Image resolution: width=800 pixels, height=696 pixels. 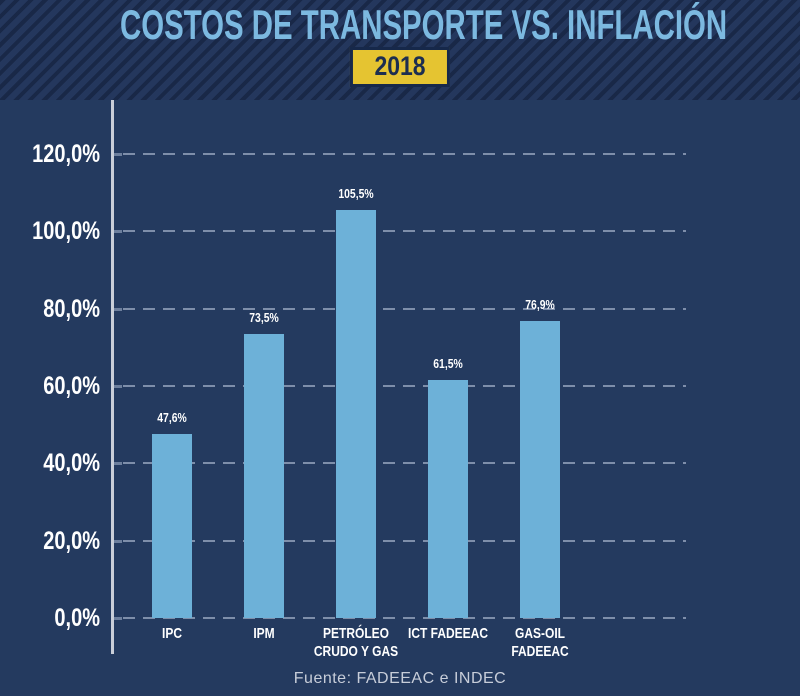 I want to click on y-axis-label: 40,0%, so click(x=71, y=463).